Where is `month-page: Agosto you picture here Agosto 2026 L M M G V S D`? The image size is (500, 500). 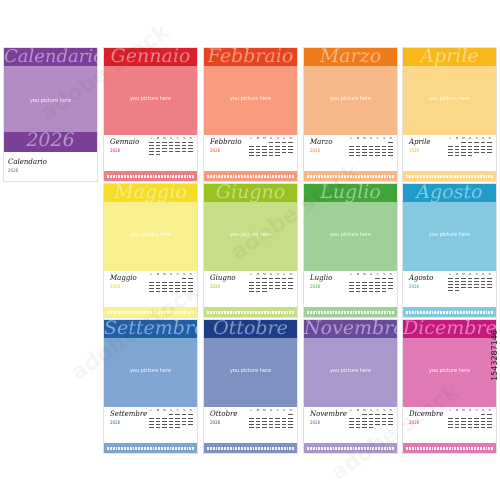 month-page: Agosto you picture here Agosto 2026 L M M G V S D is located at coordinates (449, 250).